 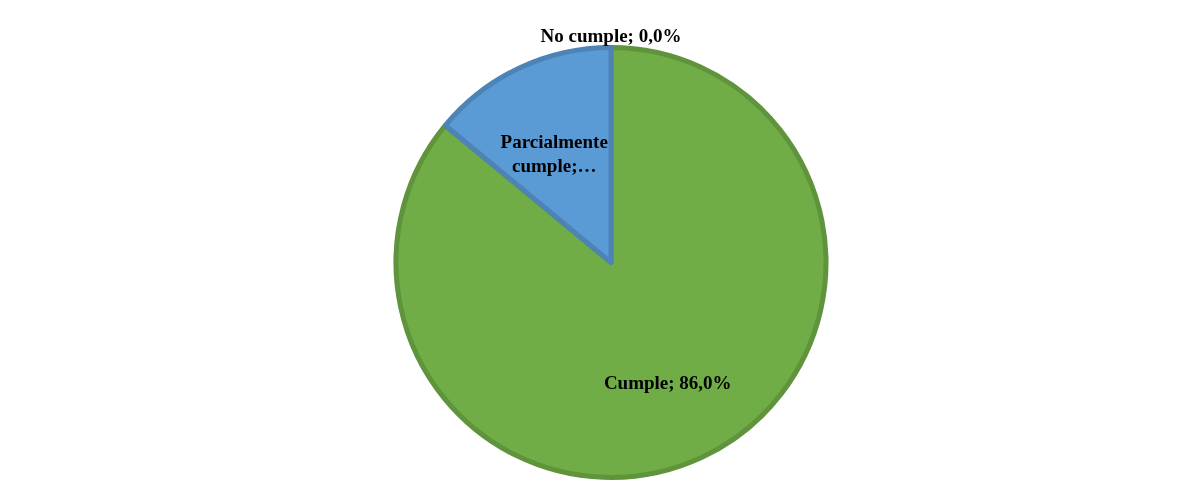 What do you see at coordinates (611, 35) in the screenshot?
I see `category-label: No cumple; 0,0%` at bounding box center [611, 35].